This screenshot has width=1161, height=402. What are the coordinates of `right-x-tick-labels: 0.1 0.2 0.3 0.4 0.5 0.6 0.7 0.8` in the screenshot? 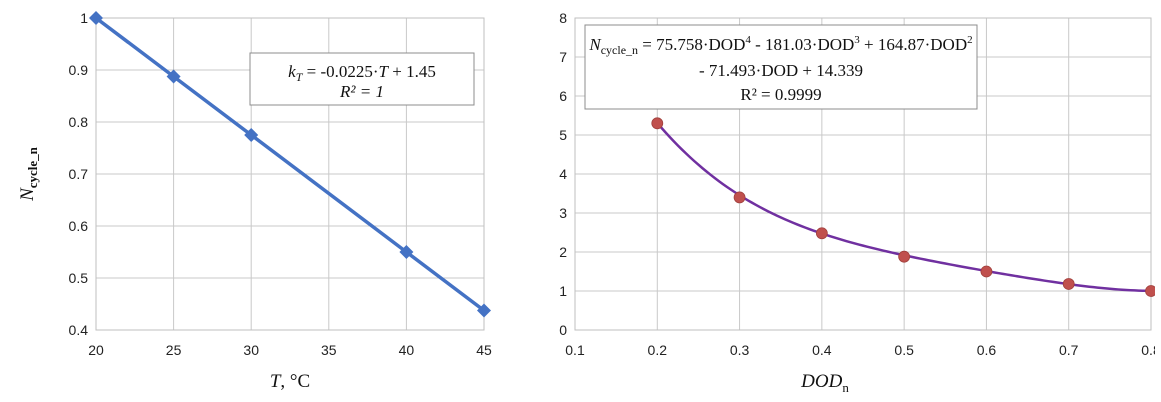 It's located at (860, 350).